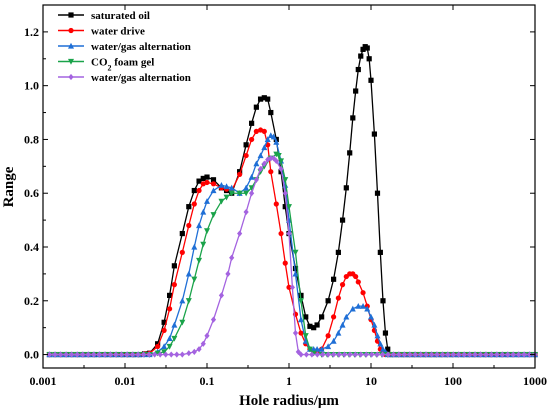  I want to click on legend-label: water/gas alternation, so click(141, 78).